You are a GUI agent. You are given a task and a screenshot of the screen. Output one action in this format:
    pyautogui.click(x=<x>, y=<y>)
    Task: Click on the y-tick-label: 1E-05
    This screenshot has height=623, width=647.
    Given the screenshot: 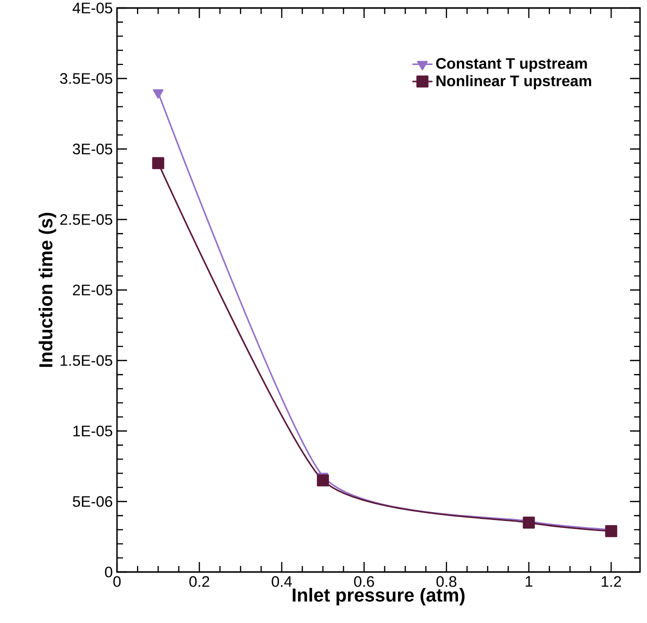 What is the action you would take?
    pyautogui.click(x=92, y=431)
    